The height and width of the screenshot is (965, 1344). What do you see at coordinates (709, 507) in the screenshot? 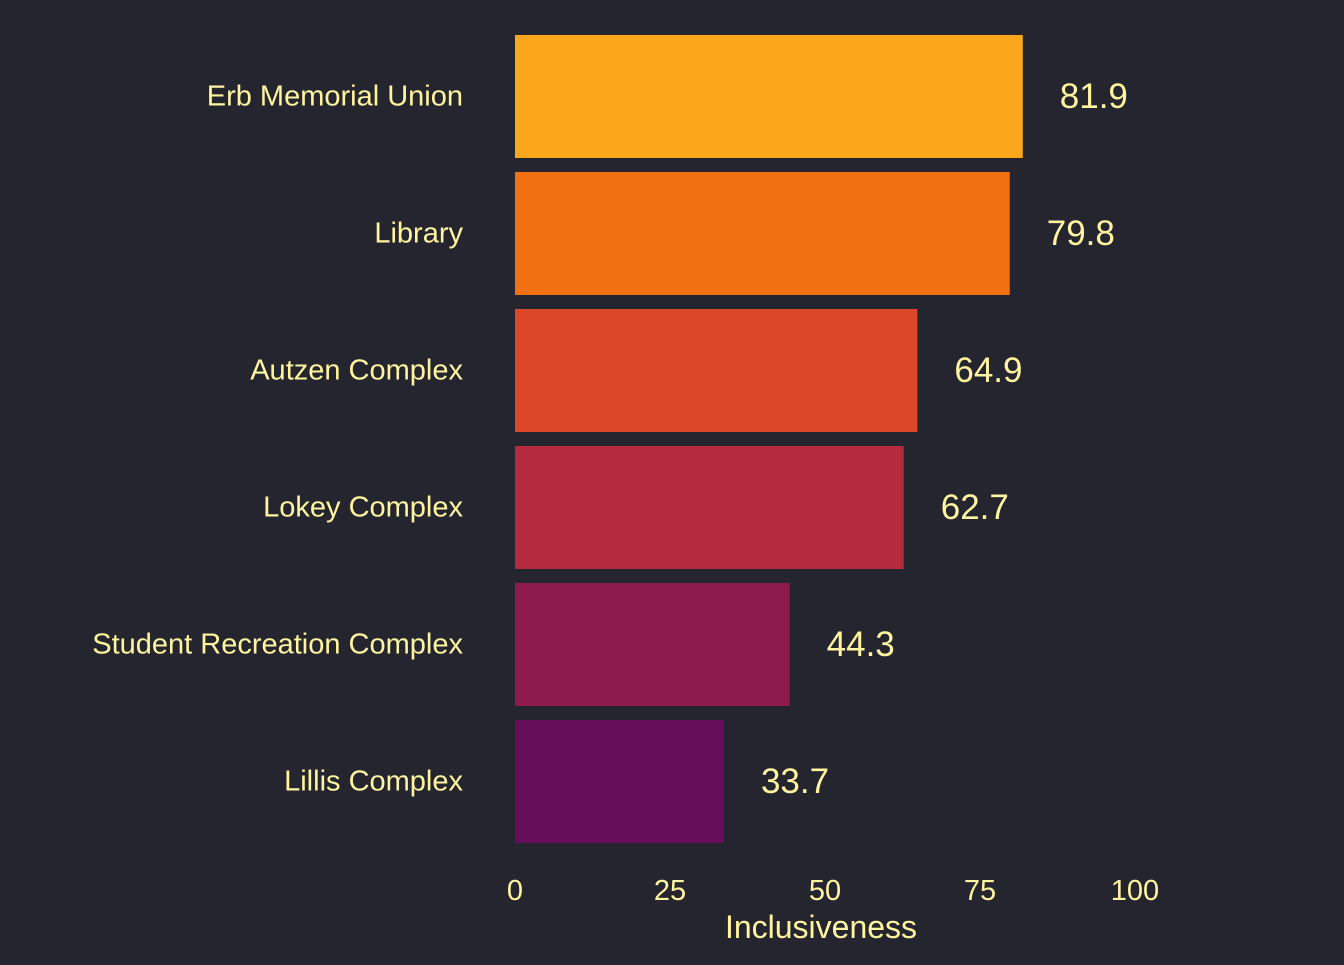
I see `bar-lokey-complex` at bounding box center [709, 507].